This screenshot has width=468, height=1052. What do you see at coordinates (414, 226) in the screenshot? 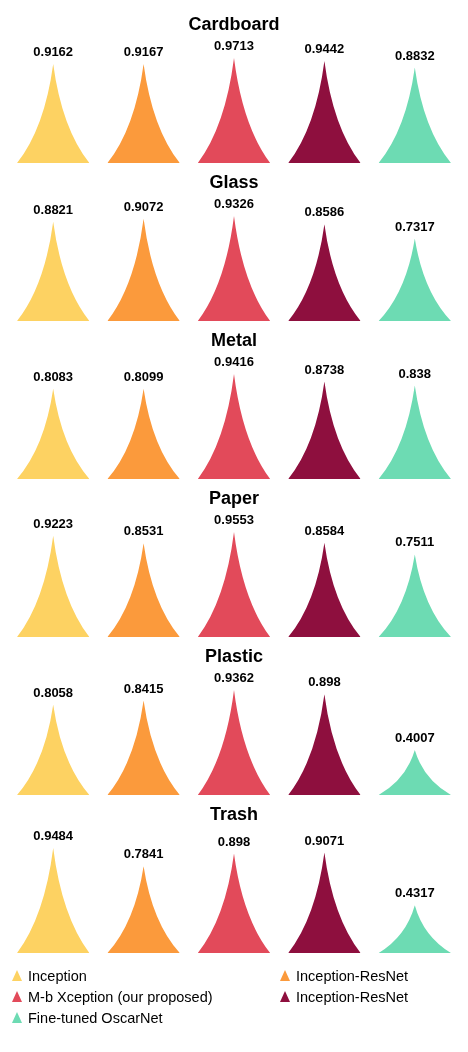
I see `data-label: 0.7317` at bounding box center [414, 226].